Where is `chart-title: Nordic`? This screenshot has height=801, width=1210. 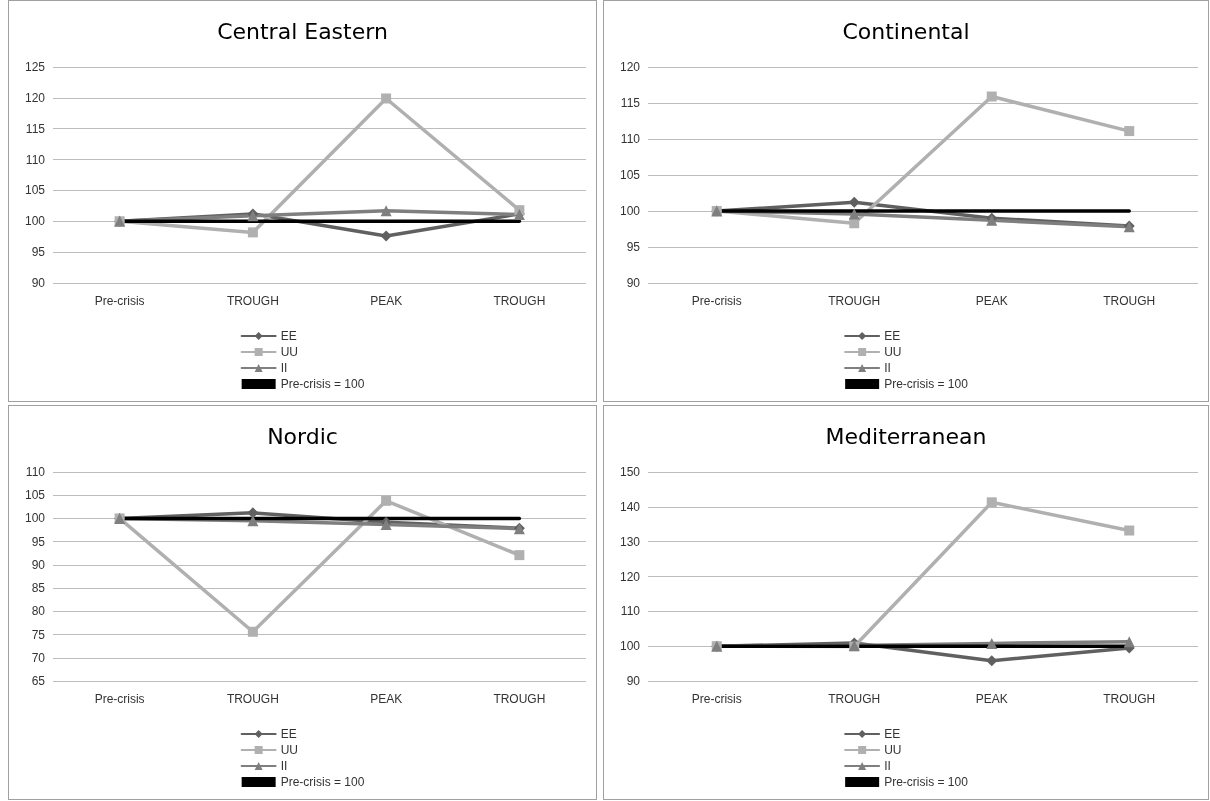 chart-title: Nordic is located at coordinates (302, 436).